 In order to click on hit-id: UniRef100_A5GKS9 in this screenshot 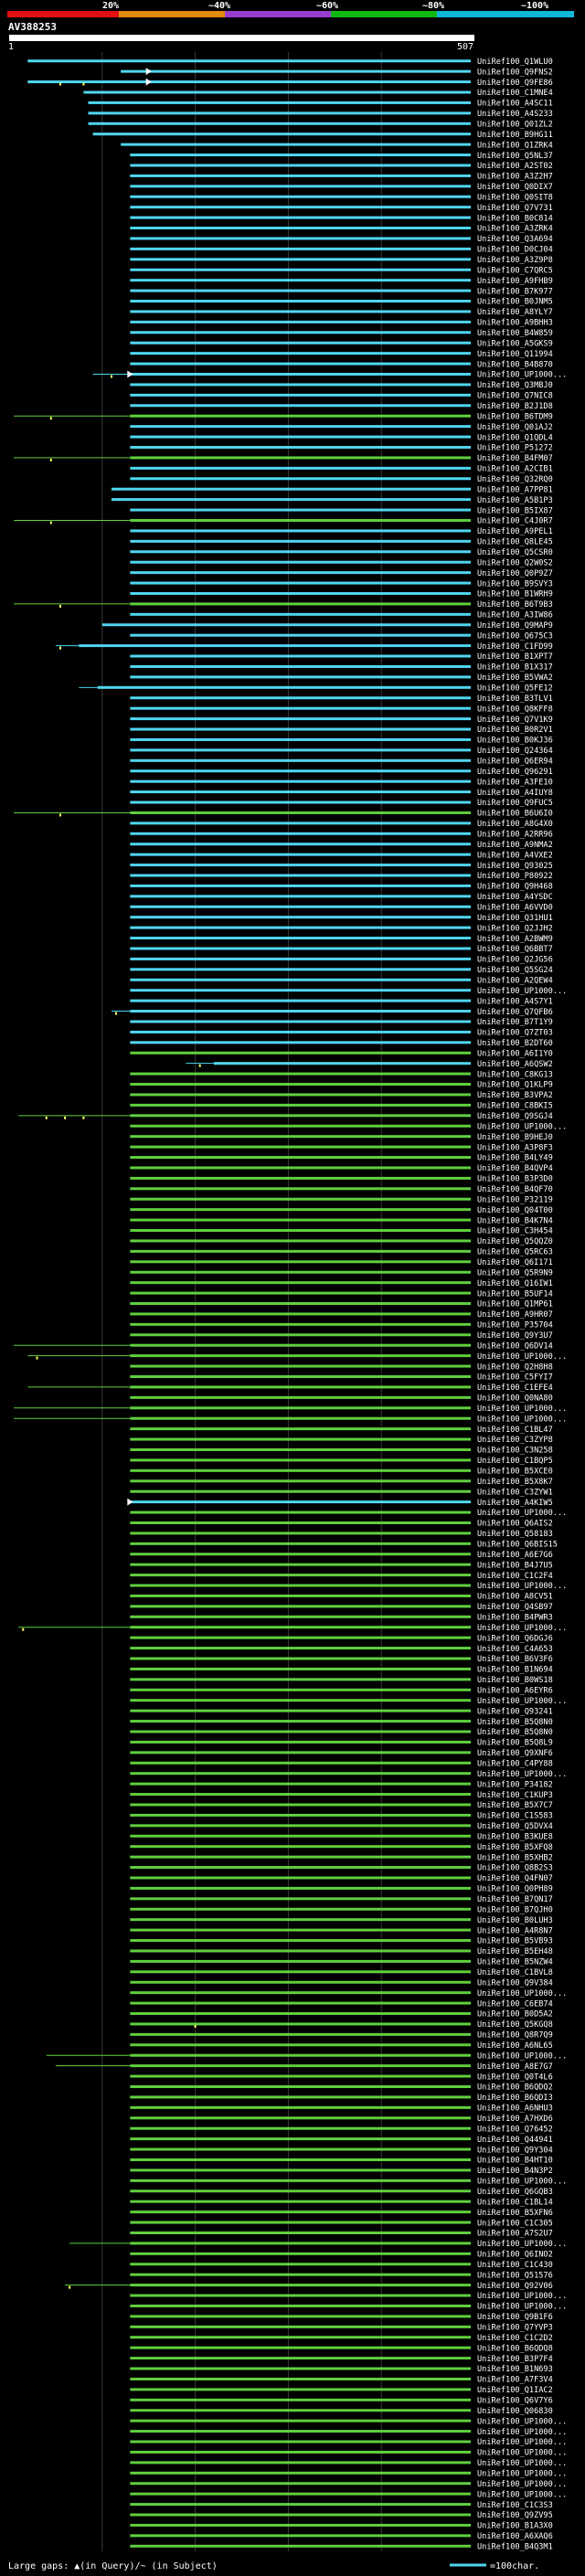, I will do `click(515, 343)`.